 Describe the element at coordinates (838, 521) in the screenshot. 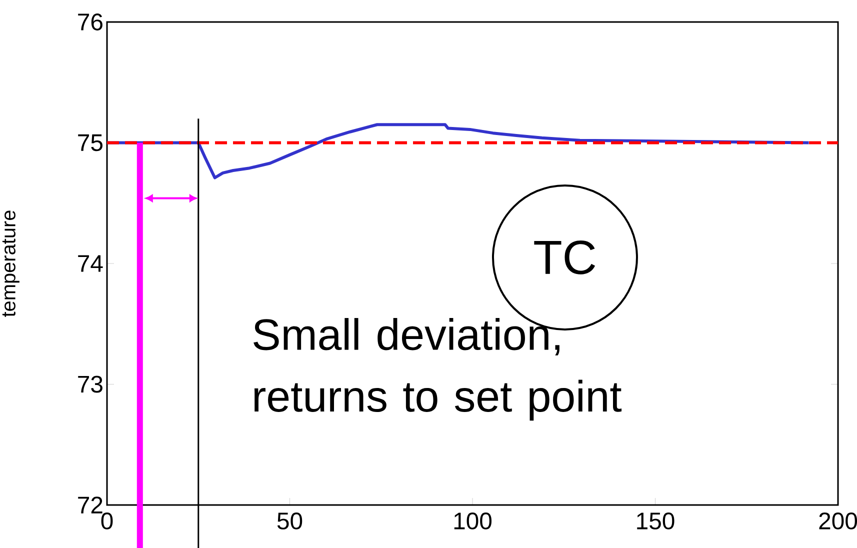

I see `x-tick-label: 200` at that location.